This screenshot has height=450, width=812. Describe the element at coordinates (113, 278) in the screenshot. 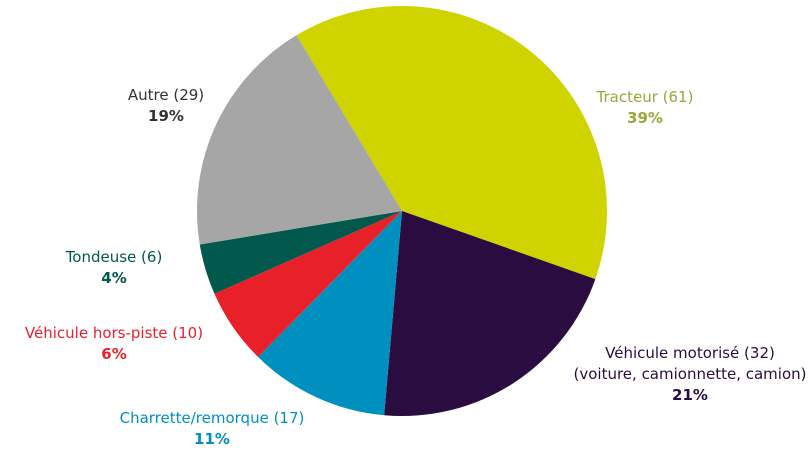

I see `slice-percent: 4%` at that location.